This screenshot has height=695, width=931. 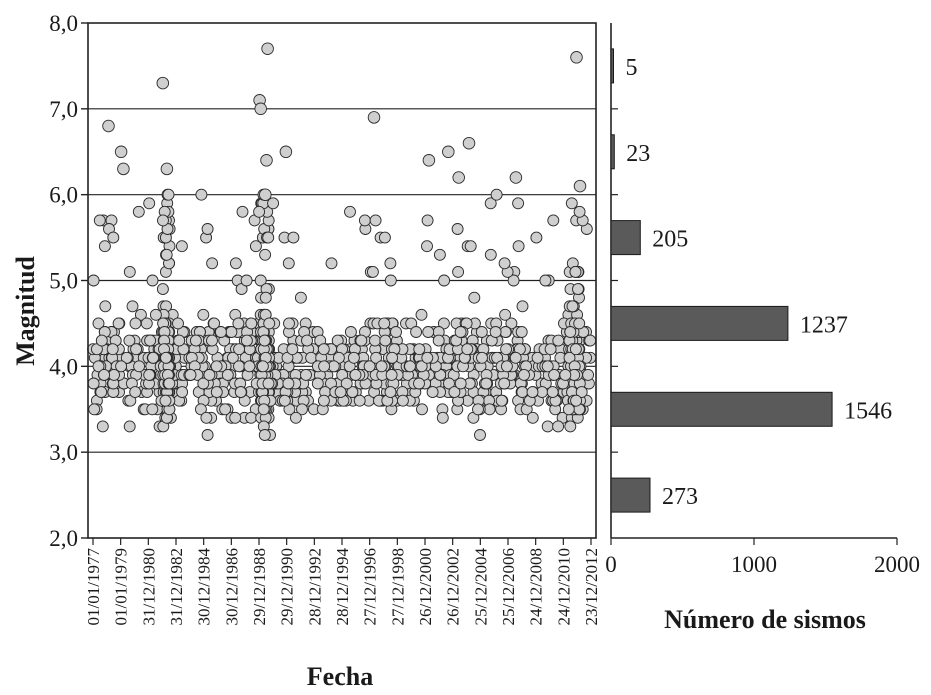 What do you see at coordinates (231, 586) in the screenshot?
I see `x-tick-label: 30/12/1986` at bounding box center [231, 586].